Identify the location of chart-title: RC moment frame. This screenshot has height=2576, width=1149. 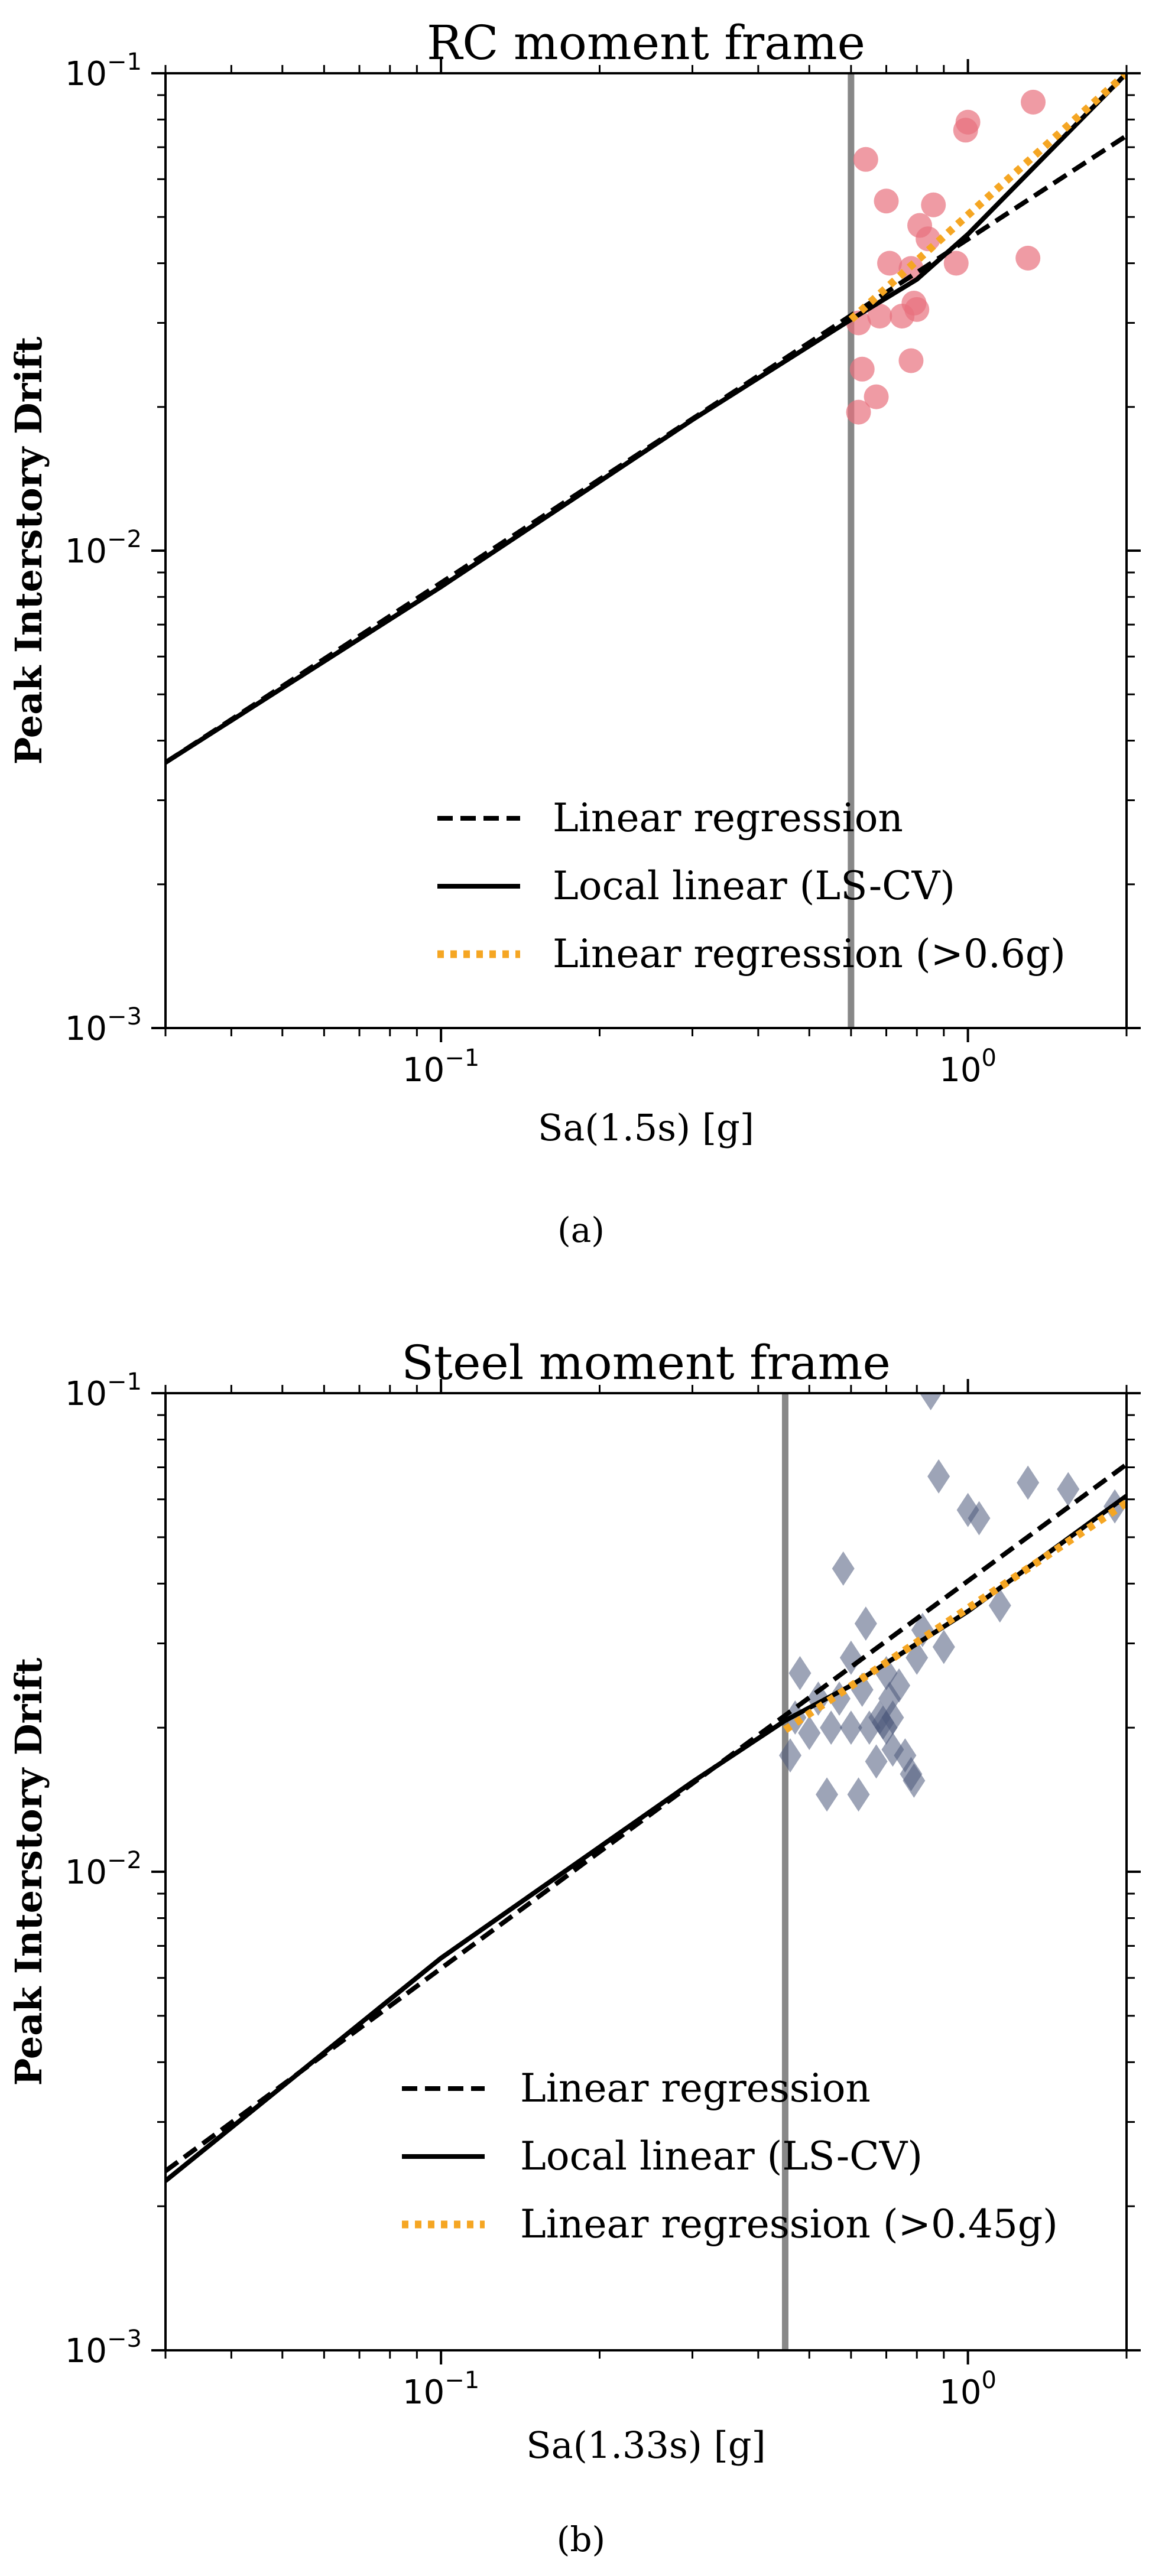
(646, 42).